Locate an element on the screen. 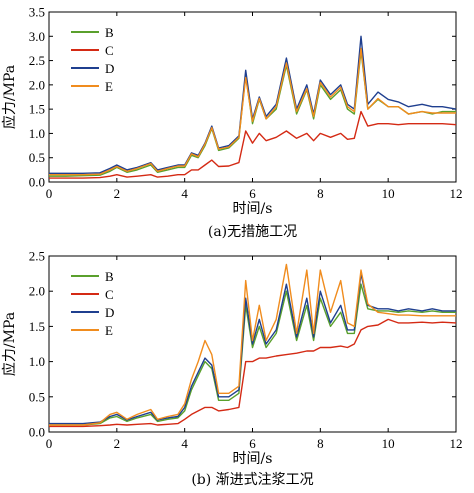  y-tick-label: 3.5 is located at coordinates (37, 12).